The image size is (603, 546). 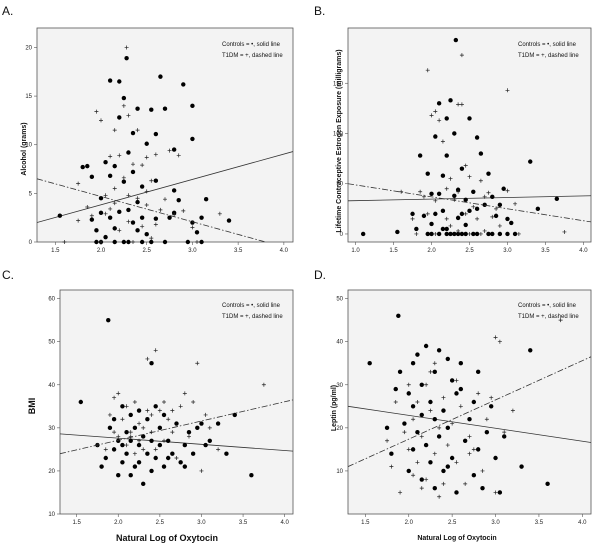 I want to click on panel-a-y-tick-label: 0, so click(x=31, y=243).